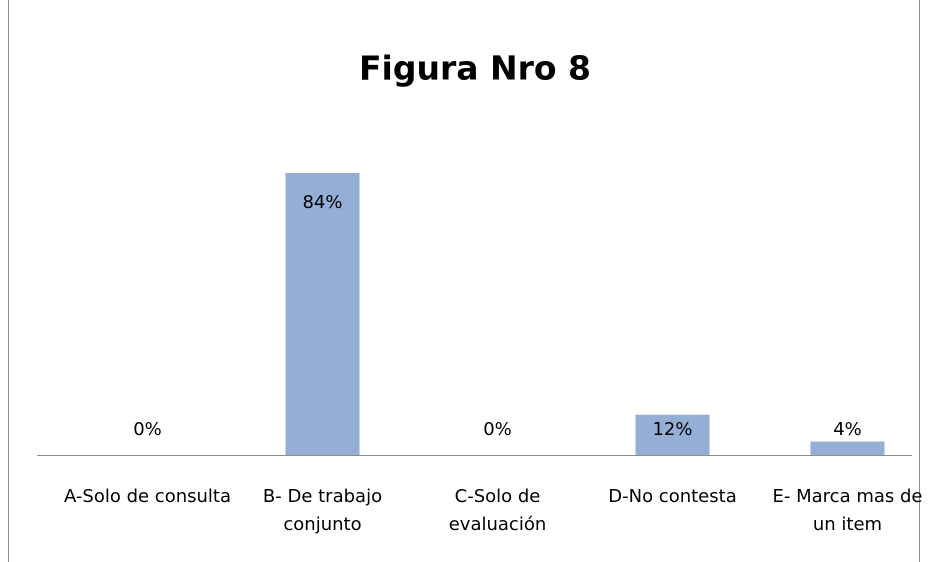  Describe the element at coordinates (672, 429) in the screenshot. I see `value-label: 12%` at that location.